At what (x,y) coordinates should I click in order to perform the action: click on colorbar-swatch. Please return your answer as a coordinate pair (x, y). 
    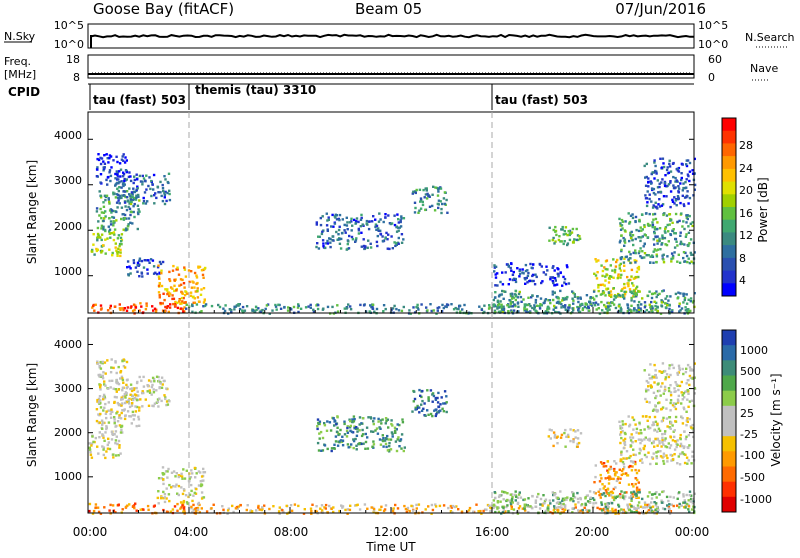
    Looking at the image, I should click on (729, 175).